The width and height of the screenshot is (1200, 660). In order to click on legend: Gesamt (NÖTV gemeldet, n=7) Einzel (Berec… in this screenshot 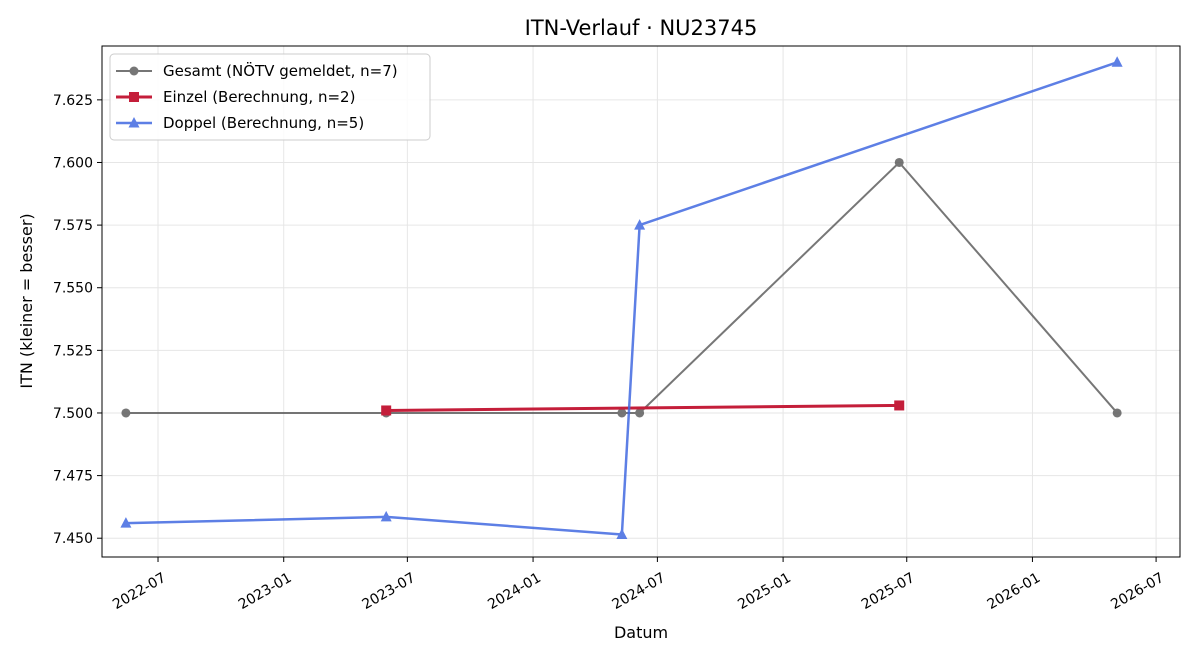, I will do `click(270, 97)`.